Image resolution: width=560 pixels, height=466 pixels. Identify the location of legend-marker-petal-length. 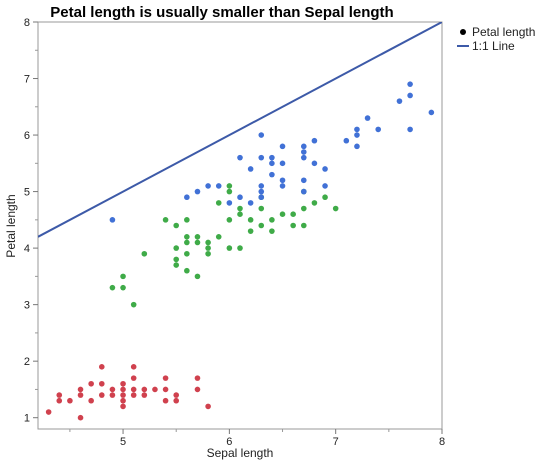
(463, 32).